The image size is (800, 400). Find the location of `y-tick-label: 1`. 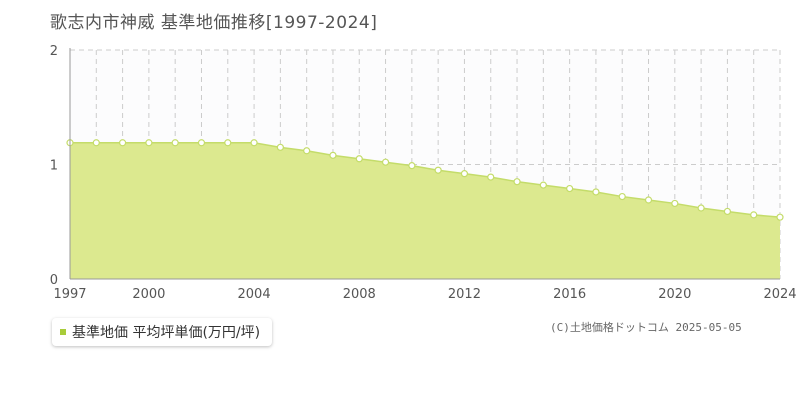

y-tick-label: 1 is located at coordinates (54, 166).